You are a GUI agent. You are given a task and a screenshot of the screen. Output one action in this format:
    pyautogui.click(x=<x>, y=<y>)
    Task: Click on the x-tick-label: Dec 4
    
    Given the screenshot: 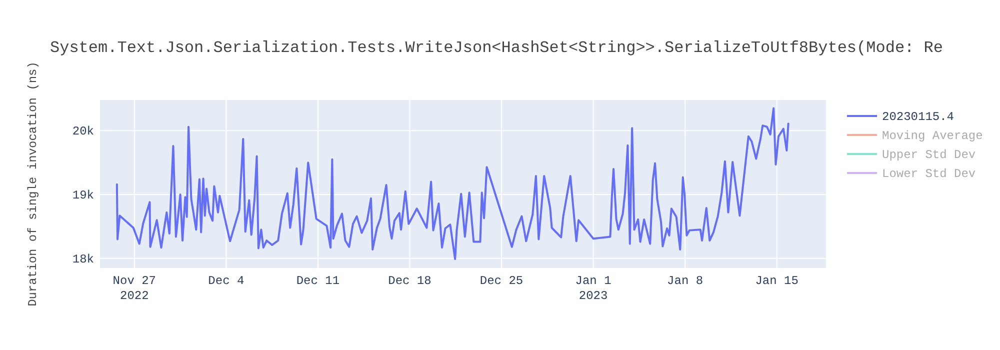 What is the action you would take?
    pyautogui.click(x=226, y=281)
    